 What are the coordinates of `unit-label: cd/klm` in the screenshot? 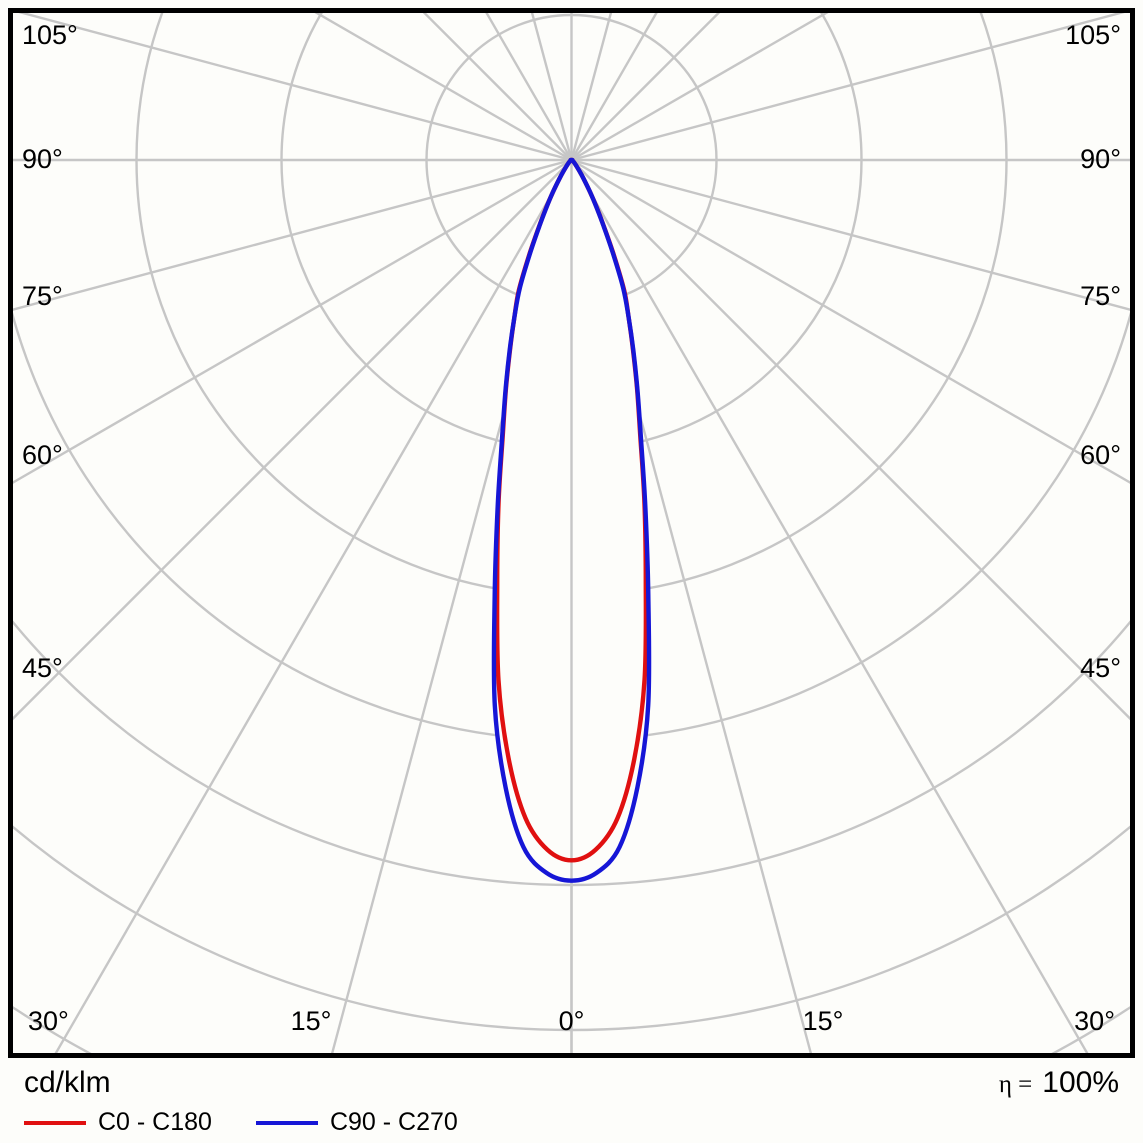 It's located at (67, 1082).